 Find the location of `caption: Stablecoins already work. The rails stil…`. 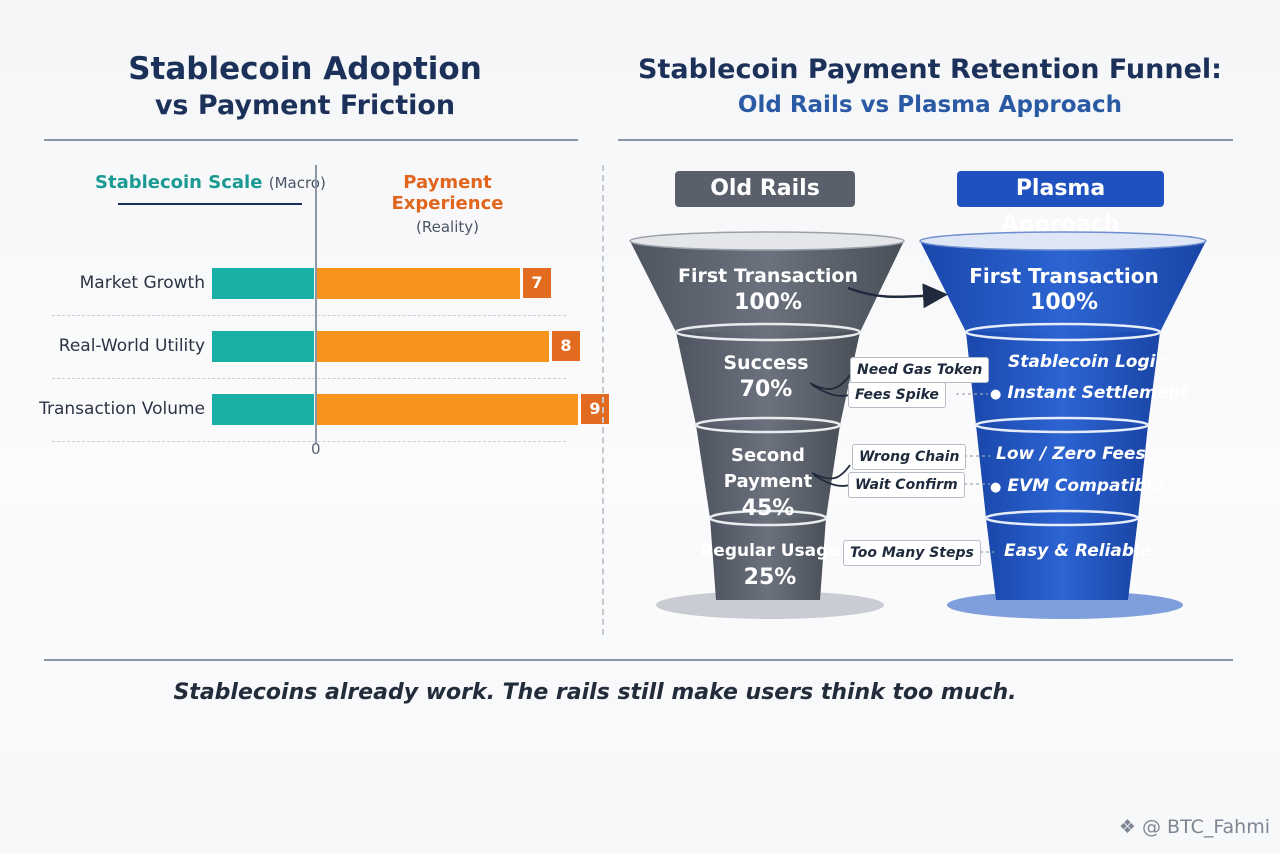

caption: Stablecoins already work. The rails stil… is located at coordinates (595, 692).